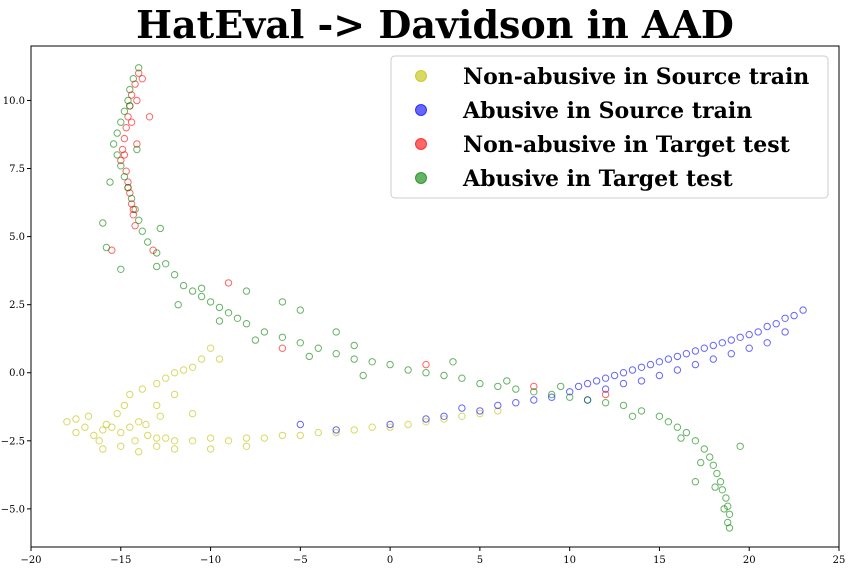 The width and height of the screenshot is (850, 571). I want to click on x-tick-label: 0, so click(390, 560).